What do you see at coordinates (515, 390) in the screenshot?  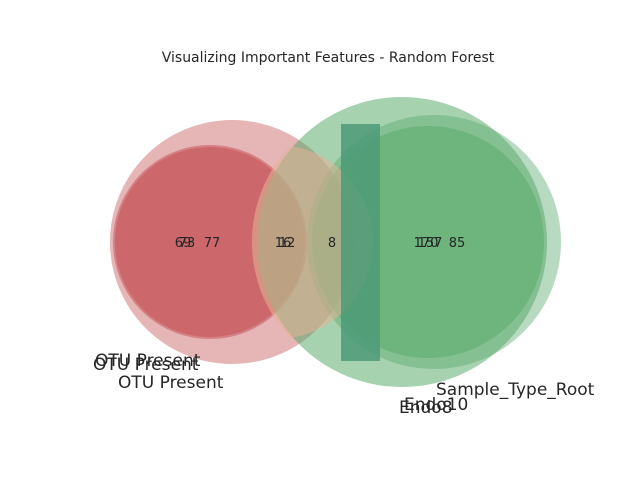 I see `set-label: Sample_Type_Root` at bounding box center [515, 390].